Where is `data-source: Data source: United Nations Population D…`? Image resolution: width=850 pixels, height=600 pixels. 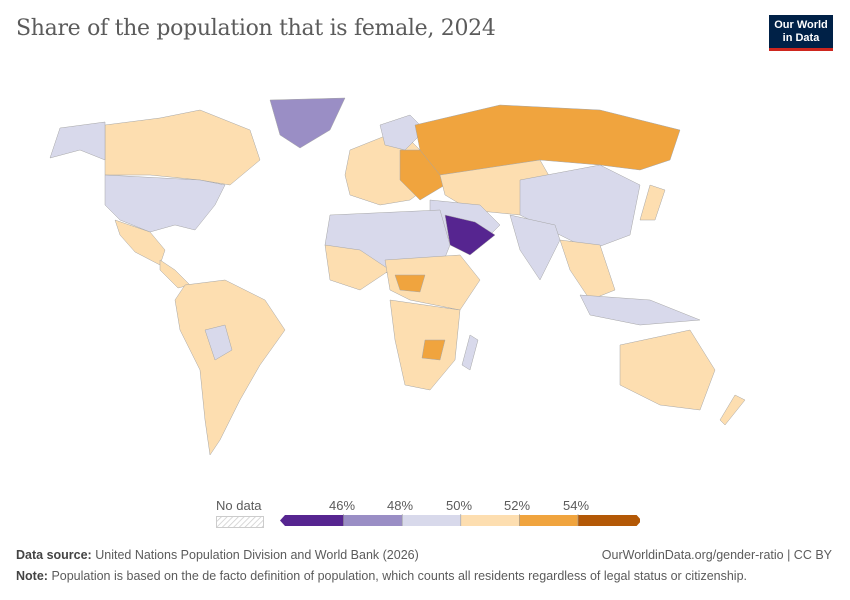
data-source: Data source: United Nations Population D… is located at coordinates (217, 555).